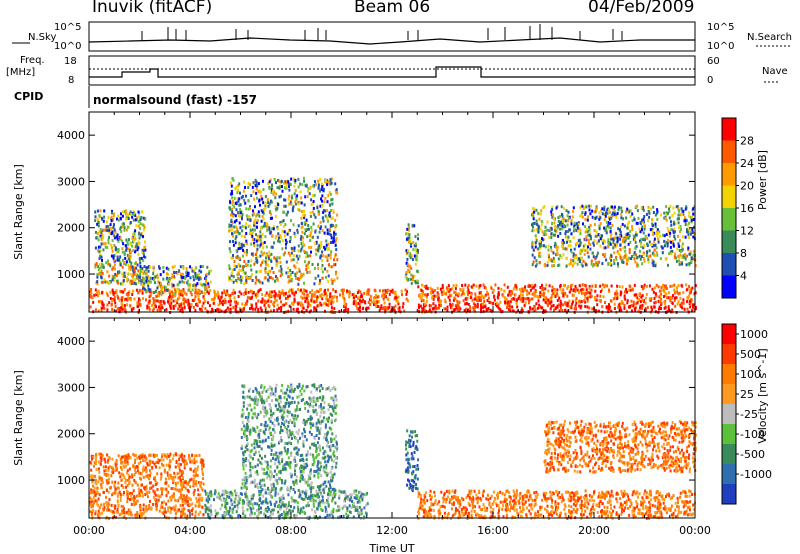 Image resolution: width=800 pixels, height=554 pixels. Describe the element at coordinates (67, 27) in the screenshot. I see `nsky-tick-top: 10^5` at that location.